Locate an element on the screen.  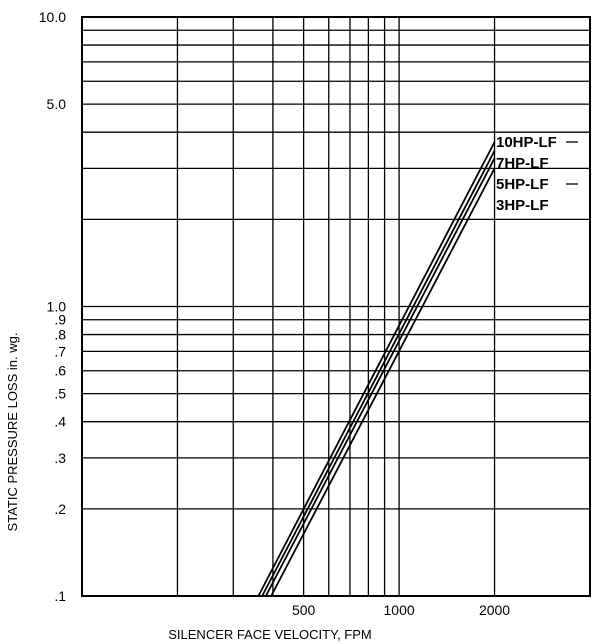
x-tick-label: 2000 is located at coordinates (494, 610).